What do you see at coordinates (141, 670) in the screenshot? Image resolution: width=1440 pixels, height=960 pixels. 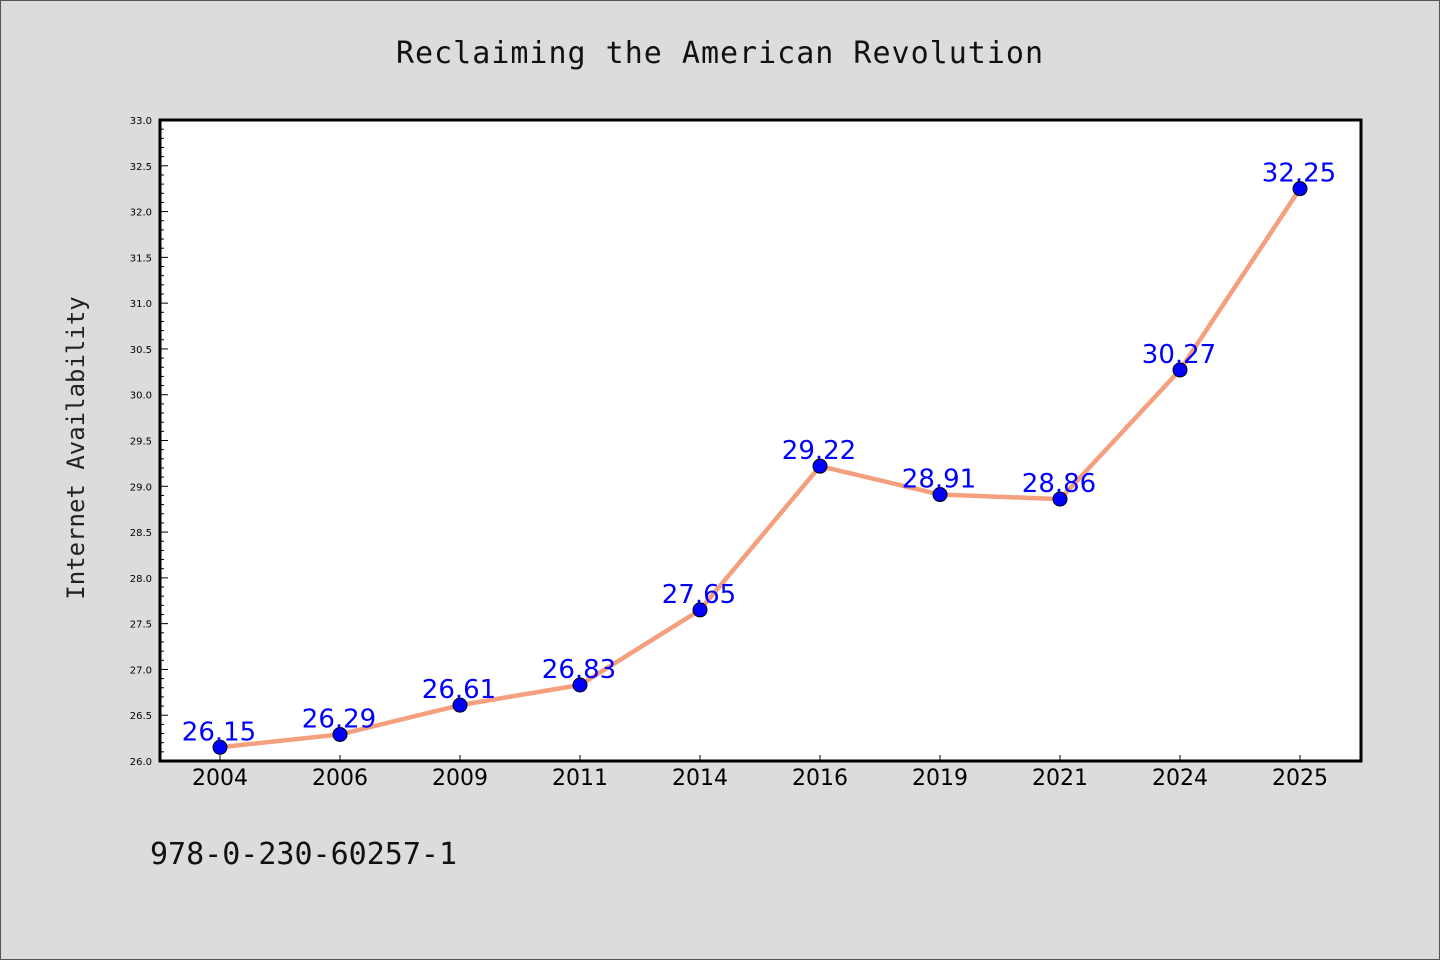 I see `y-tick-label: 27.0` at bounding box center [141, 670].